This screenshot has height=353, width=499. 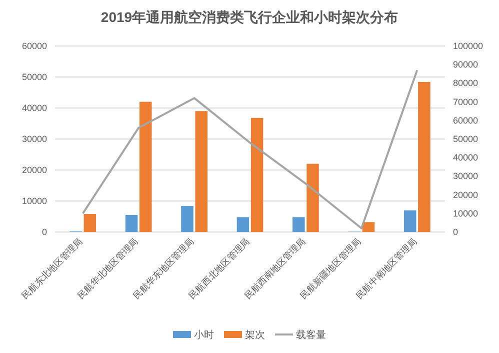 I want to click on y2-tick-label: 10000, so click(x=465, y=213).